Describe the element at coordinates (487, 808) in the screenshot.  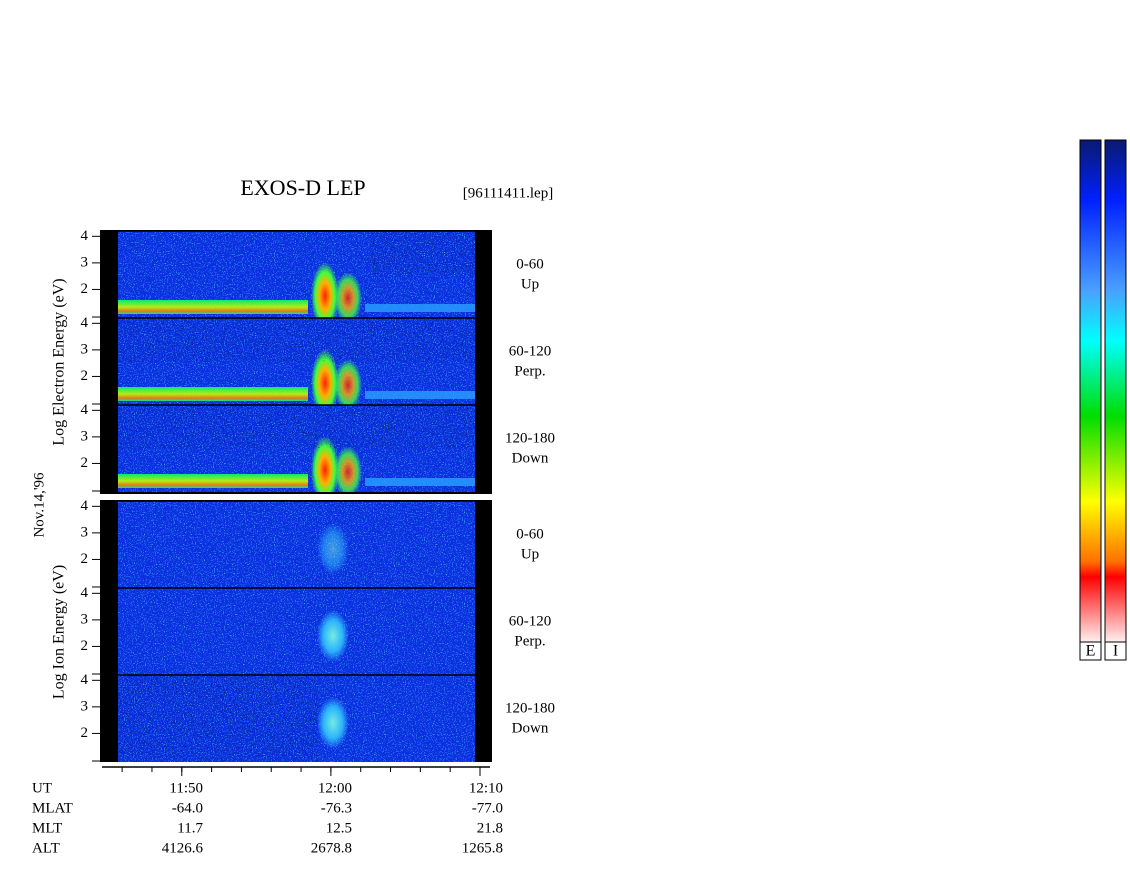
I see `ephemeris-value: -77.0` at that location.